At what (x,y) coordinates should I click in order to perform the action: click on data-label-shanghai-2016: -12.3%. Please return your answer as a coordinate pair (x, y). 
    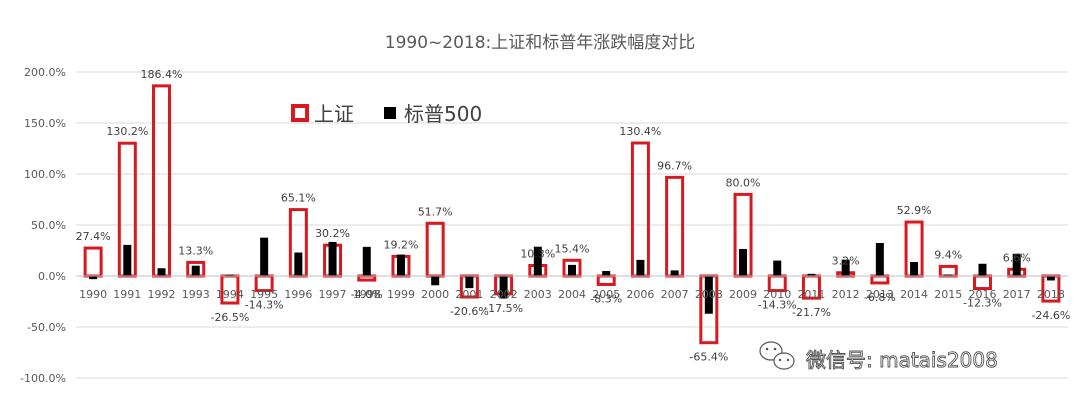
    Looking at the image, I should click on (982, 303).